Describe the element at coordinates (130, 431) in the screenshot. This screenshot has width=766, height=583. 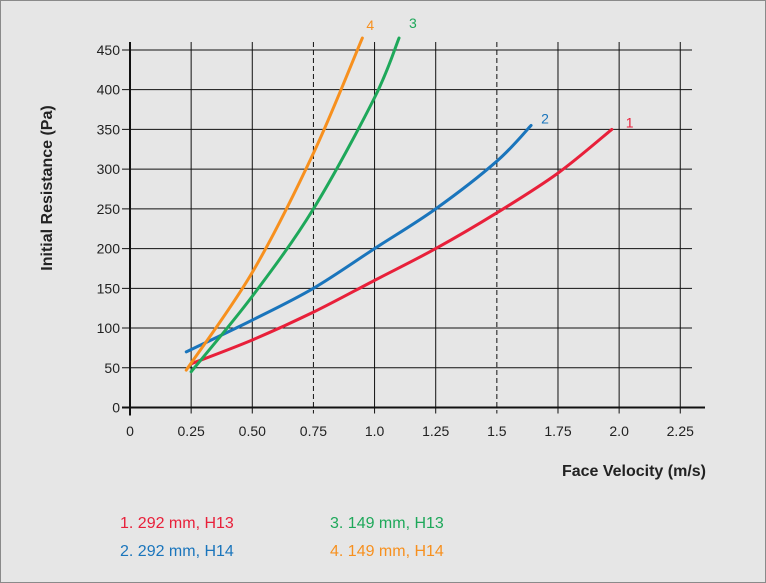
I see `x-tick-label: 0` at that location.